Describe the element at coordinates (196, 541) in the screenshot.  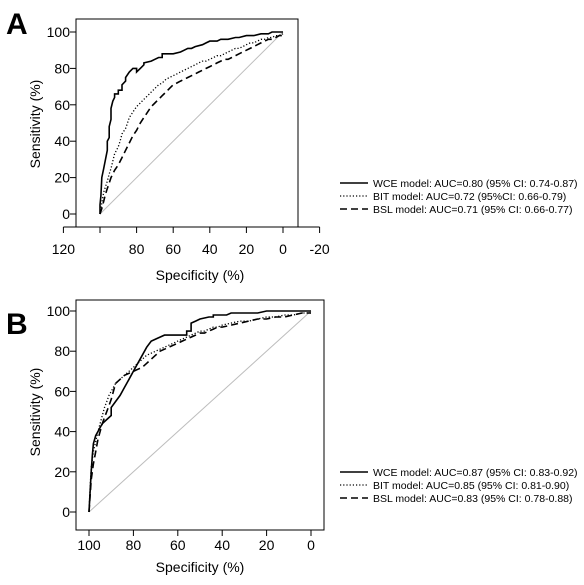
I see `panel-b-x-axis: 100 80 60 40 20 0` at that location.